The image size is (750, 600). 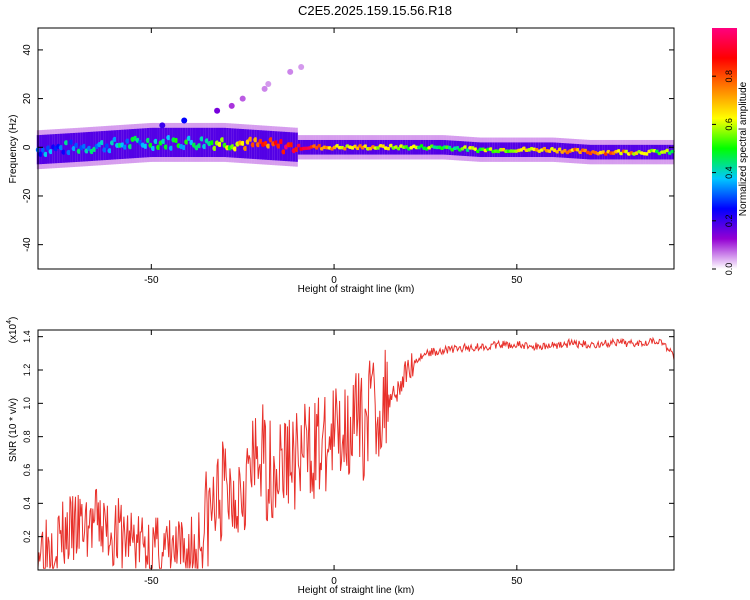 What do you see at coordinates (27, 336) in the screenshot?
I see `y-tick-label: 1.4` at bounding box center [27, 336].